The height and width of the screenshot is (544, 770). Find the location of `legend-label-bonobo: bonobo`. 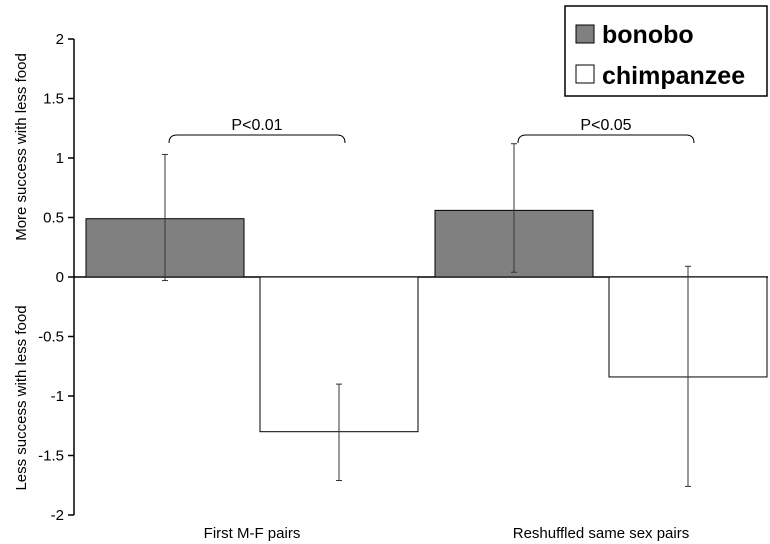

legend-label-bonobo: bonobo is located at coordinates (648, 35).